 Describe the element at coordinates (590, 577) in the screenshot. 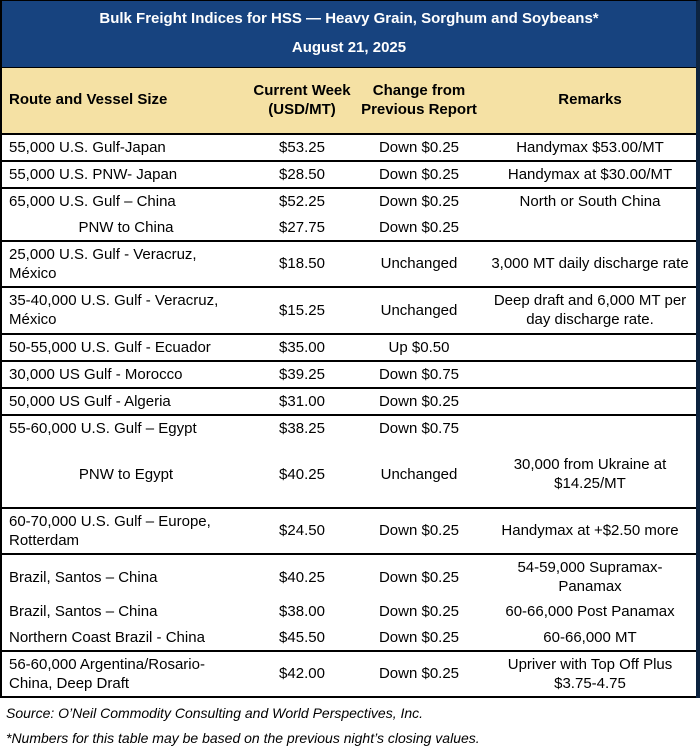

I see `remarks-cell: 54-59,000 Supramax-Panamax` at that location.